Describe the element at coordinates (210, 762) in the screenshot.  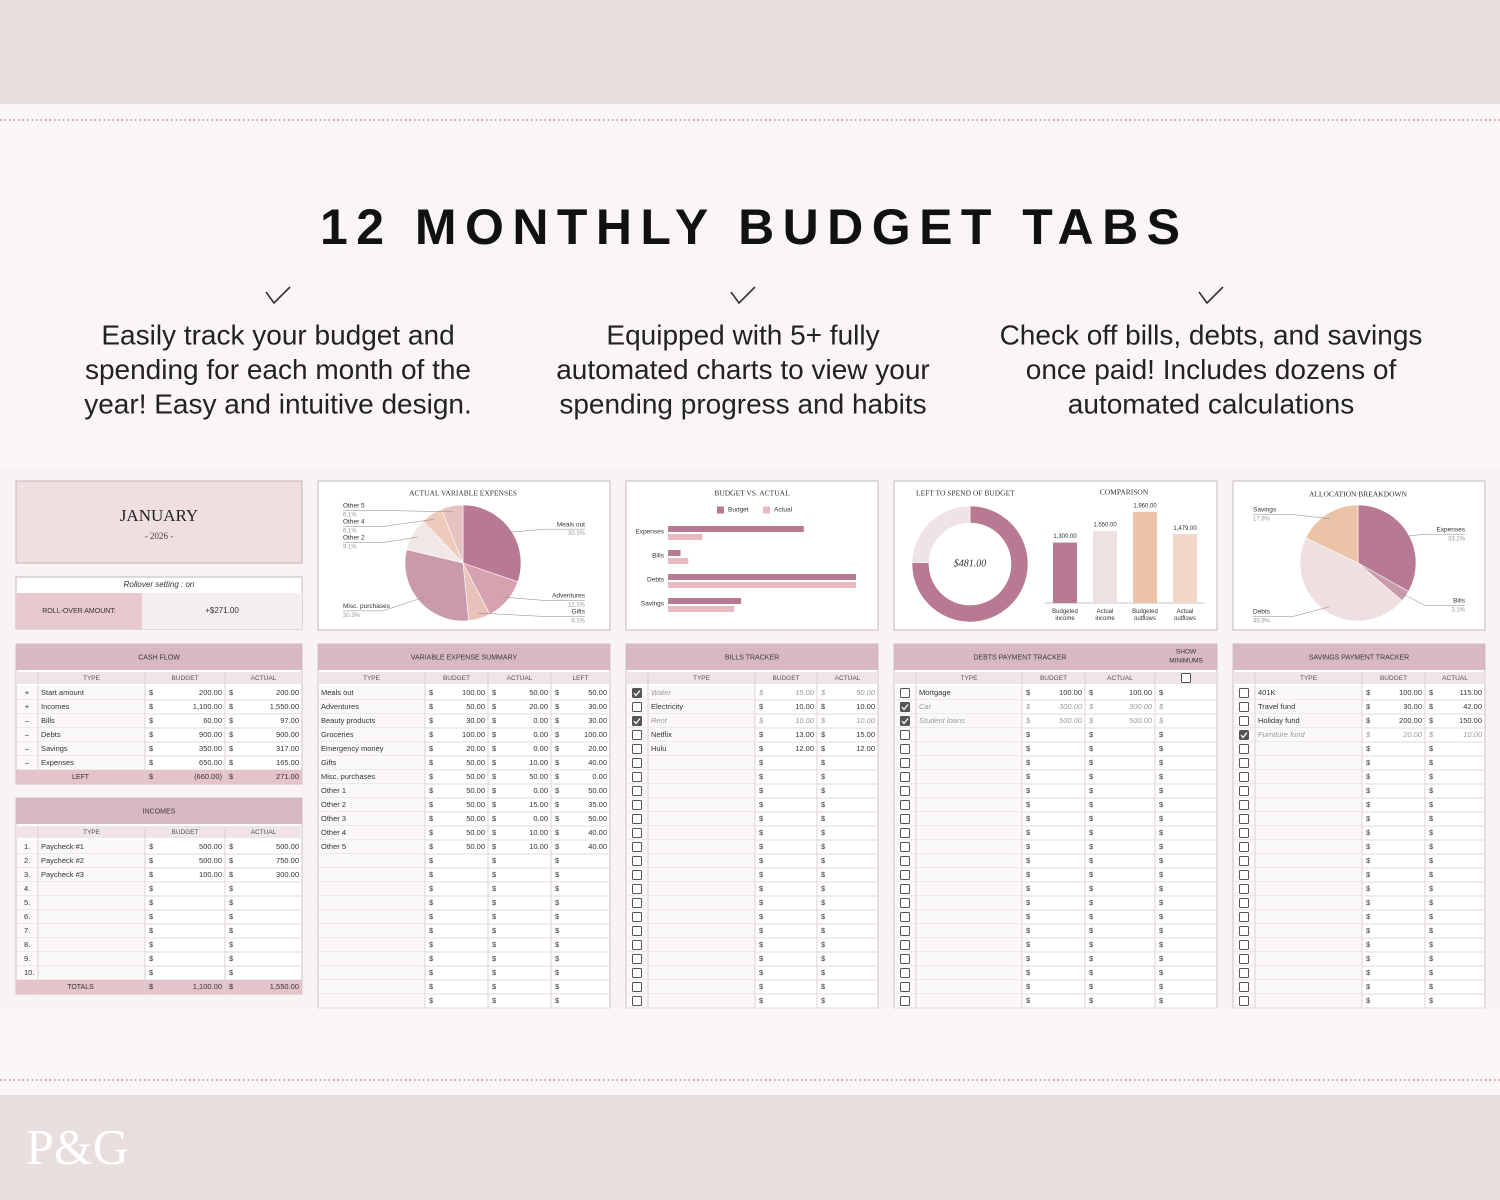
I see `amount: 650.00` at that location.